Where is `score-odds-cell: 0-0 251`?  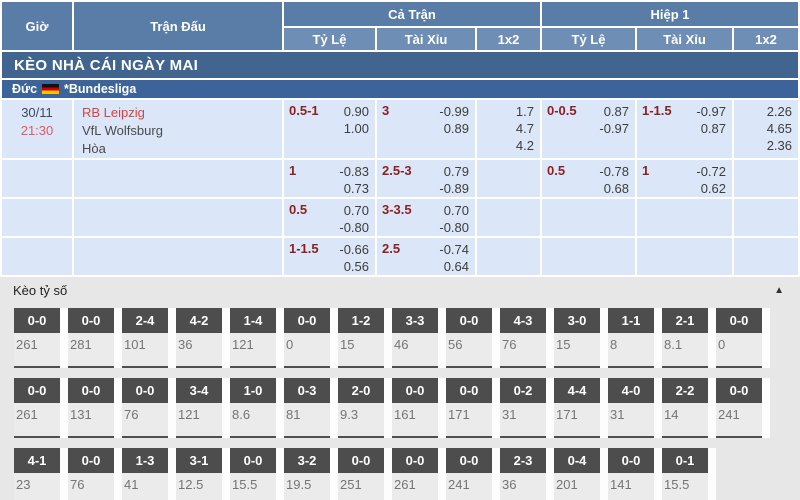
score-odds-cell: 0-0 251 is located at coordinates (361, 474).